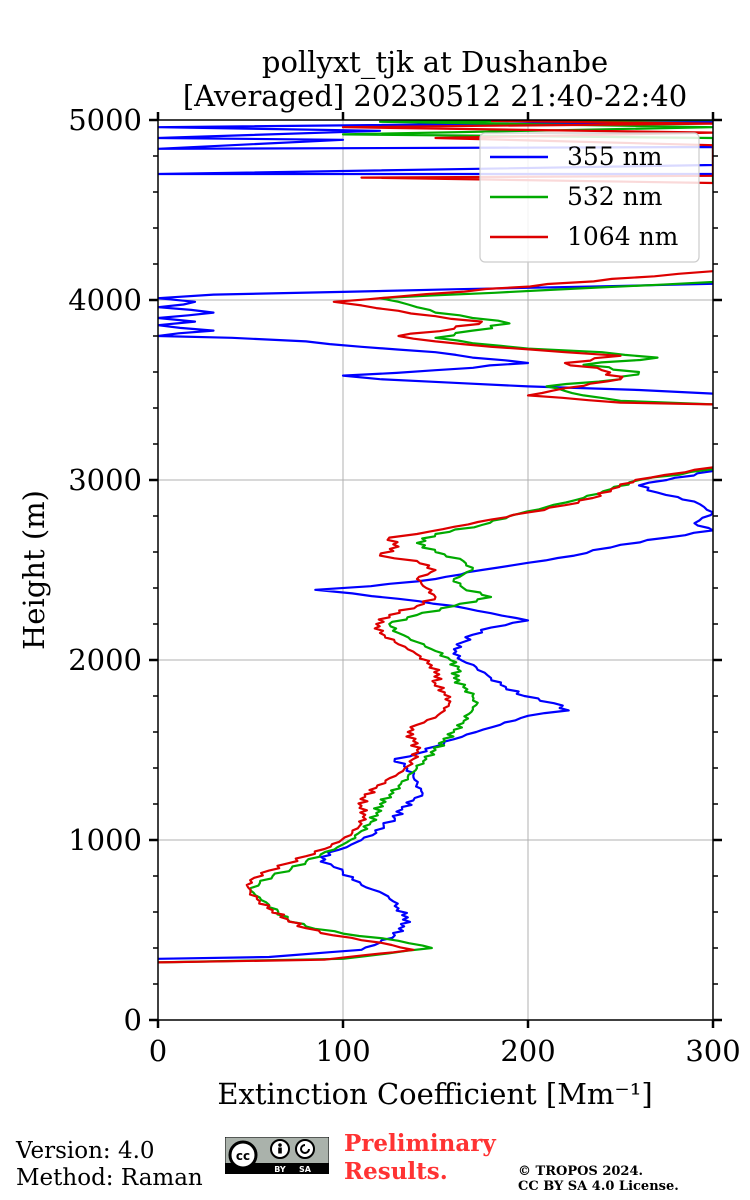  What do you see at coordinates (305, 1169) in the screenshot?
I see `cc-sa-text: SA` at bounding box center [305, 1169].